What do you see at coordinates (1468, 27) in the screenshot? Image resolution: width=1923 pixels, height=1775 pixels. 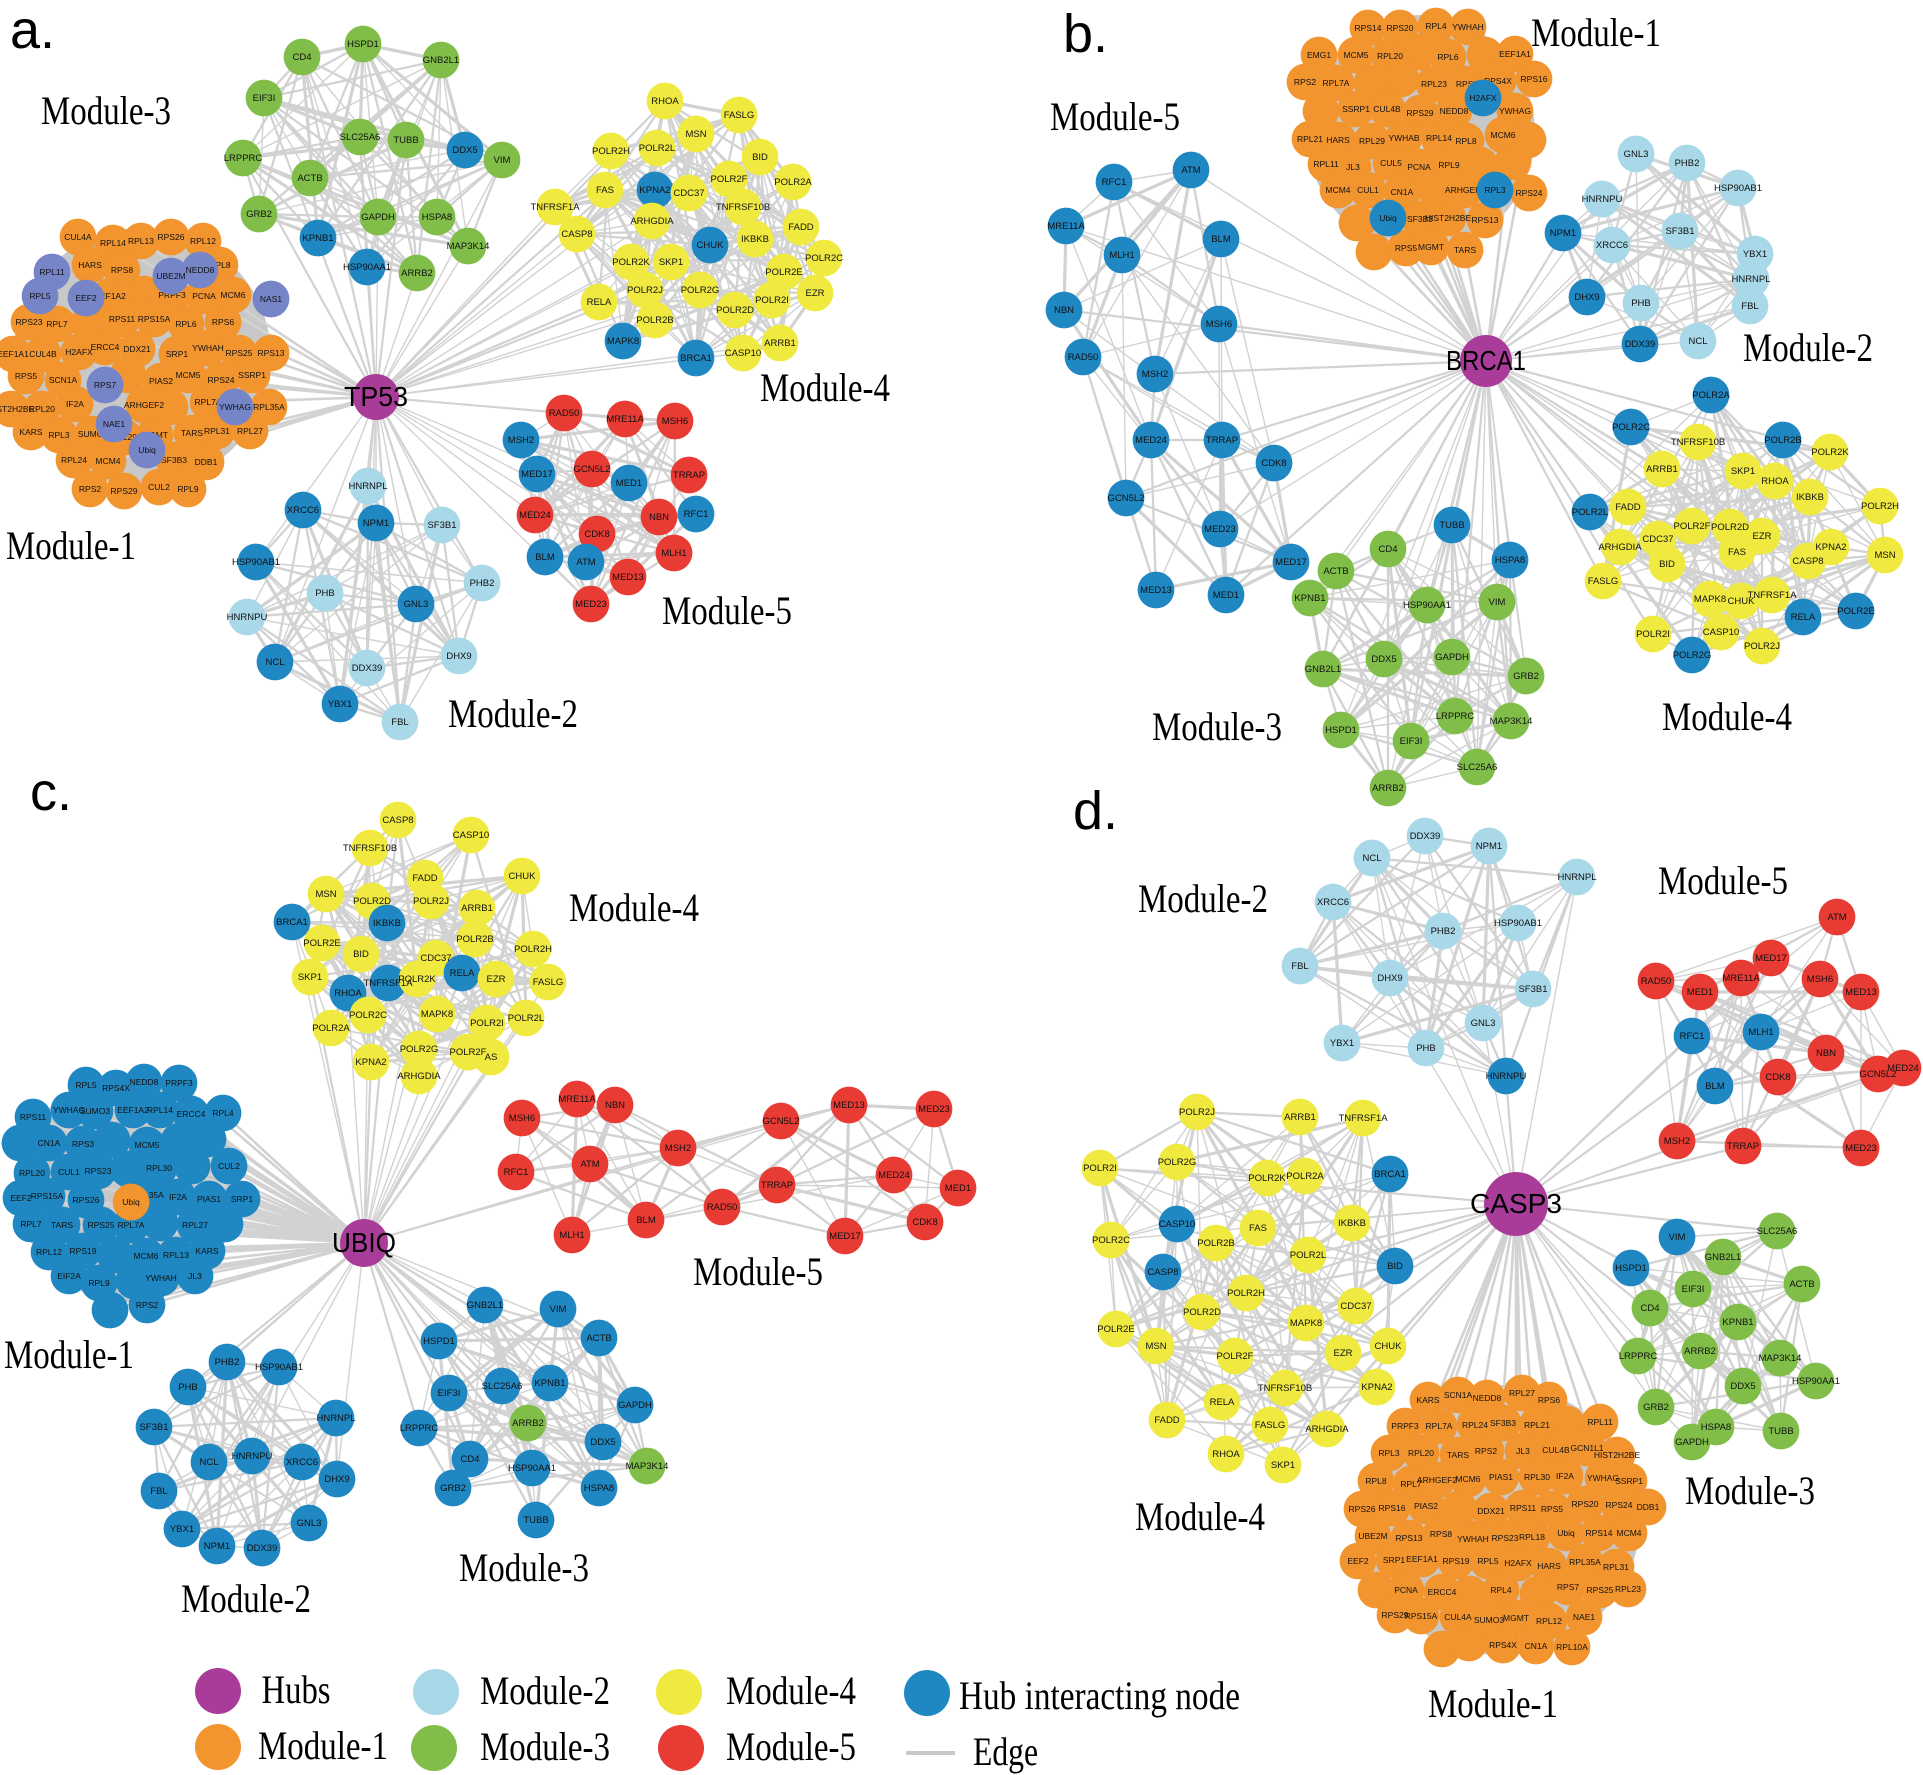 I see `svg-text: YWHAH` at bounding box center [1468, 27].